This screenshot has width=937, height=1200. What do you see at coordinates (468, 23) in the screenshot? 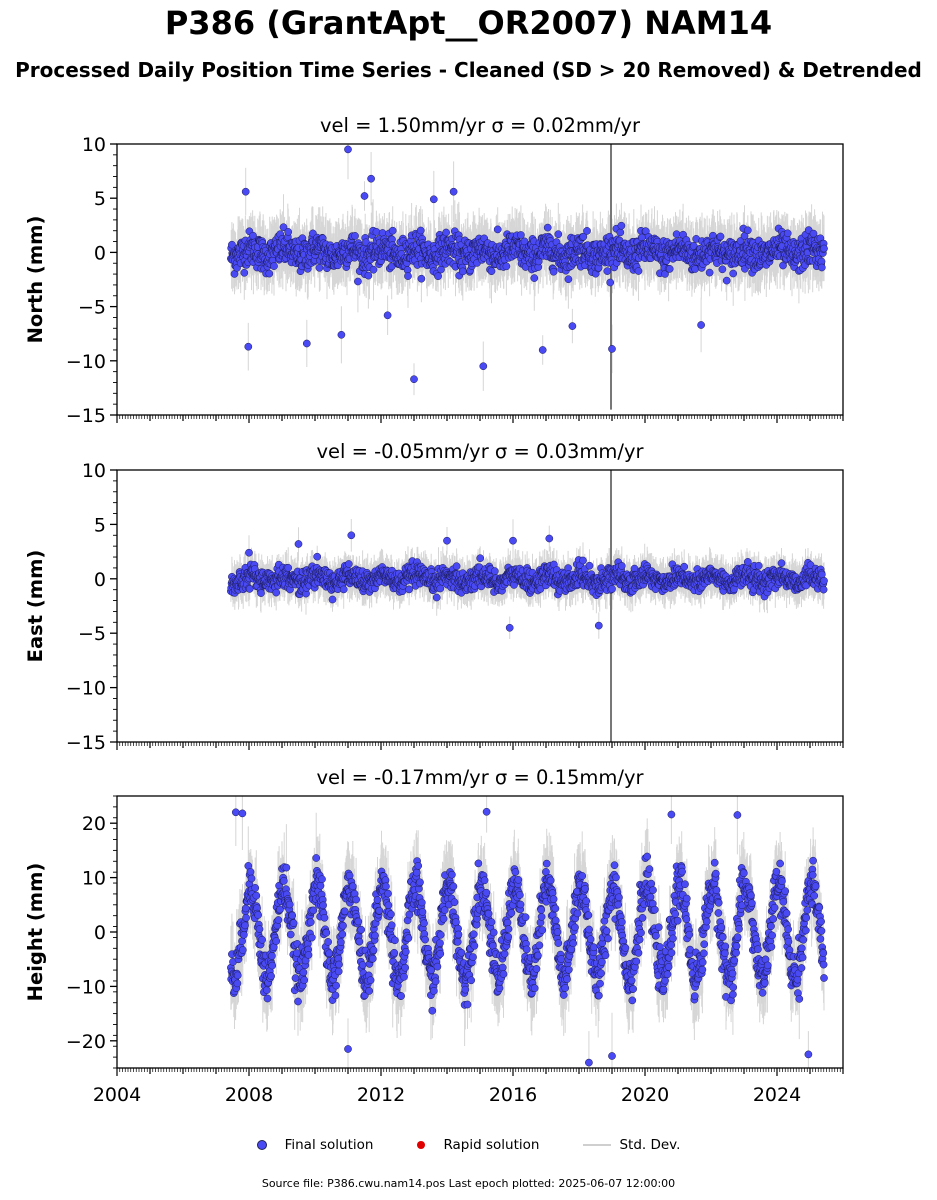
I see `chart-title: P386 (GrantApt__OR2007) NAM14` at bounding box center [468, 23].